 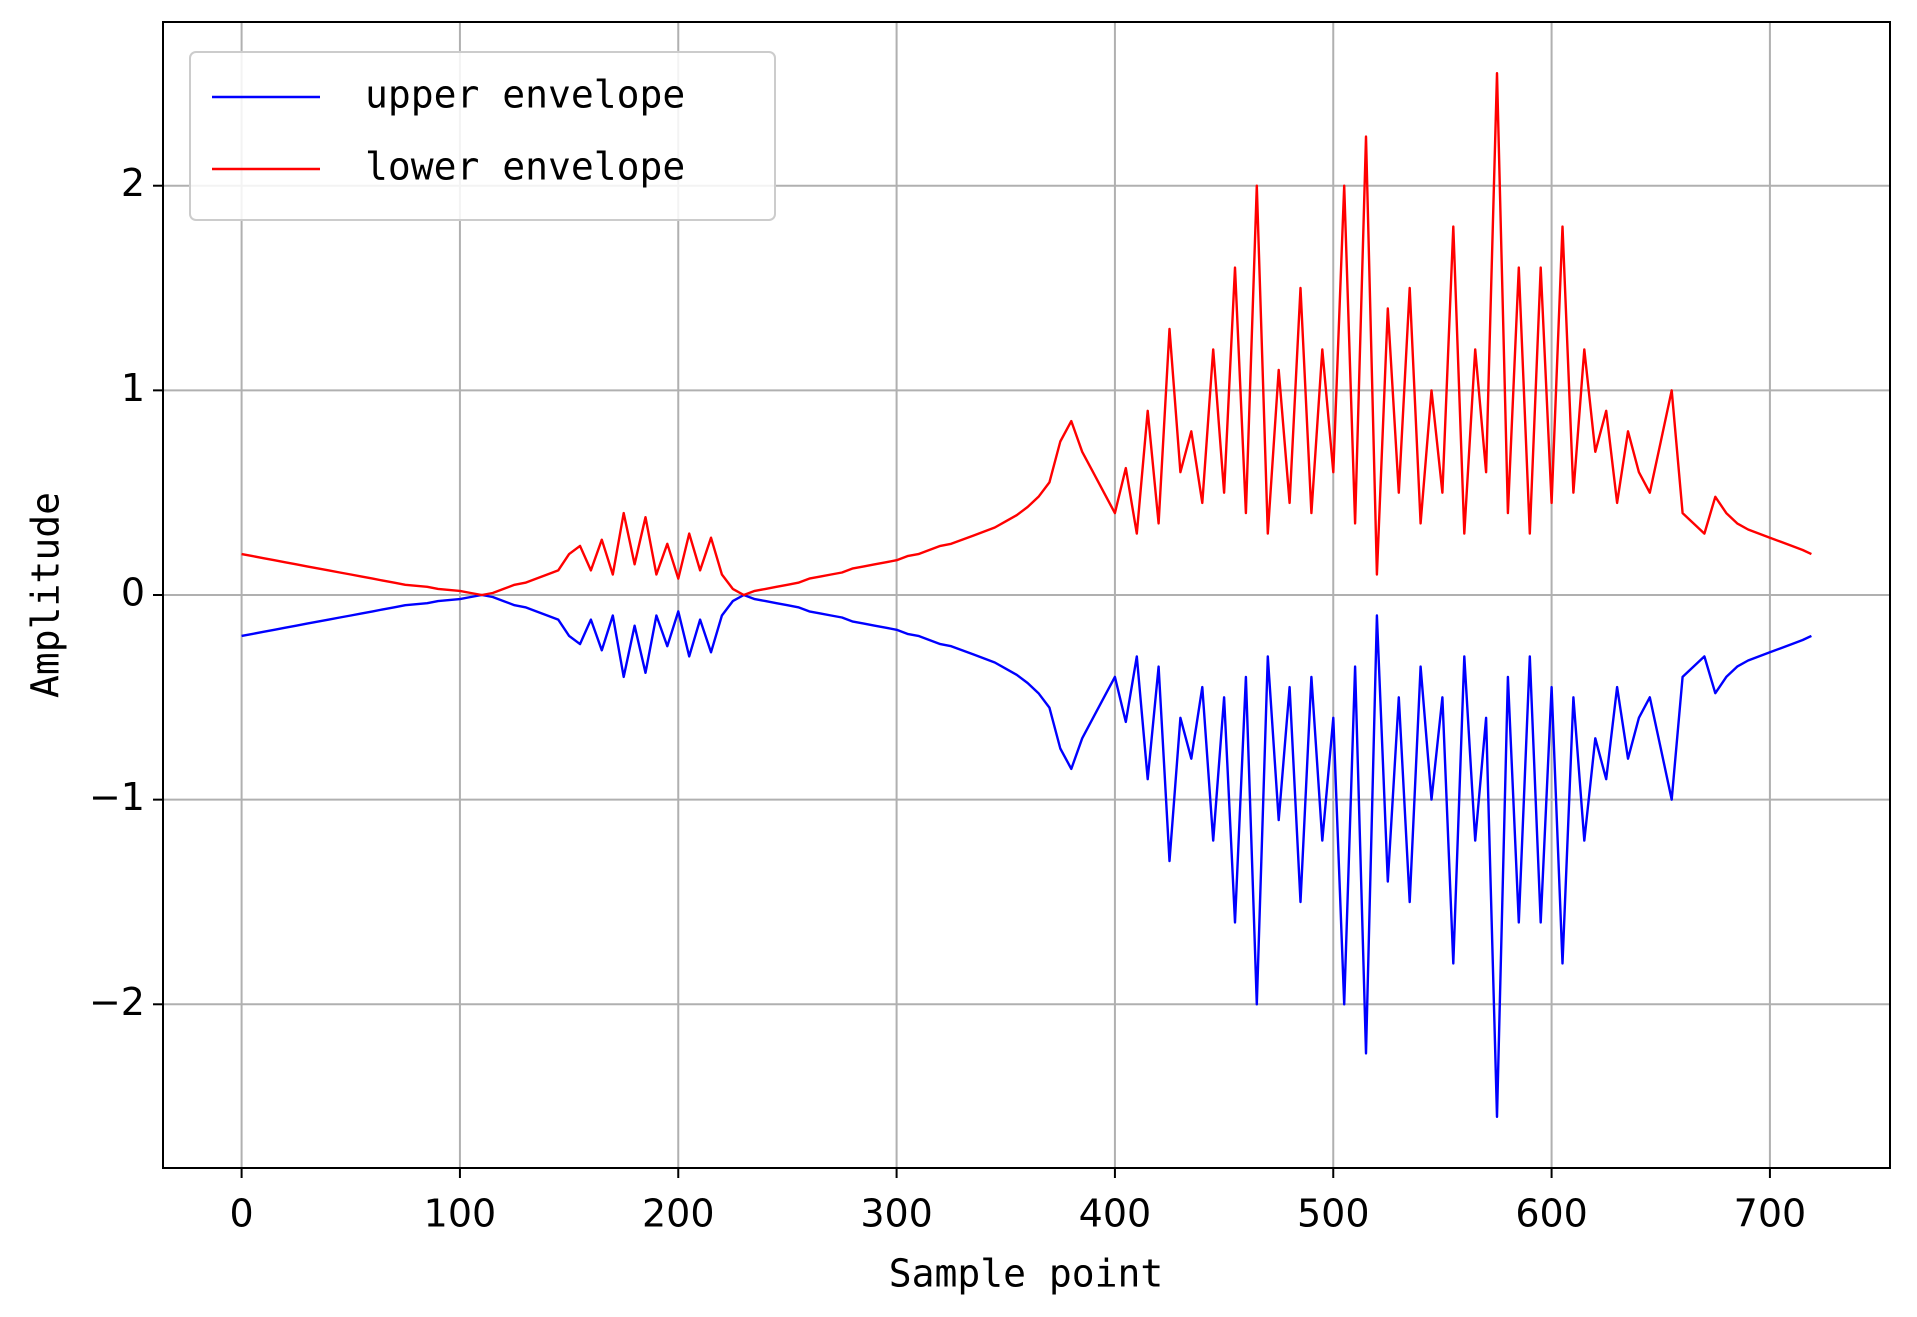 What do you see at coordinates (133, 388) in the screenshot?
I see `y-tick-label: 1` at bounding box center [133, 388].